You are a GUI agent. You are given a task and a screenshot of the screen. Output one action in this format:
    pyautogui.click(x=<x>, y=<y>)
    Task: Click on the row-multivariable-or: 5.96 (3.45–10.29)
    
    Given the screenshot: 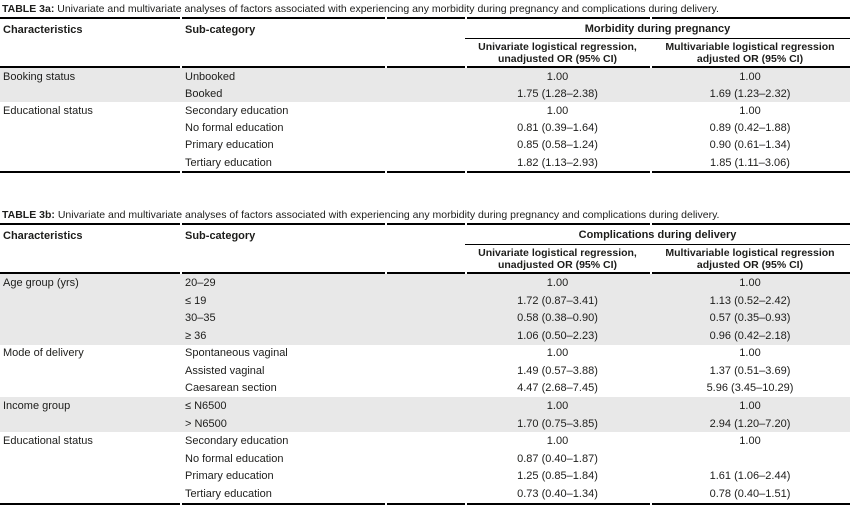 What is the action you would take?
    pyautogui.click(x=750, y=388)
    